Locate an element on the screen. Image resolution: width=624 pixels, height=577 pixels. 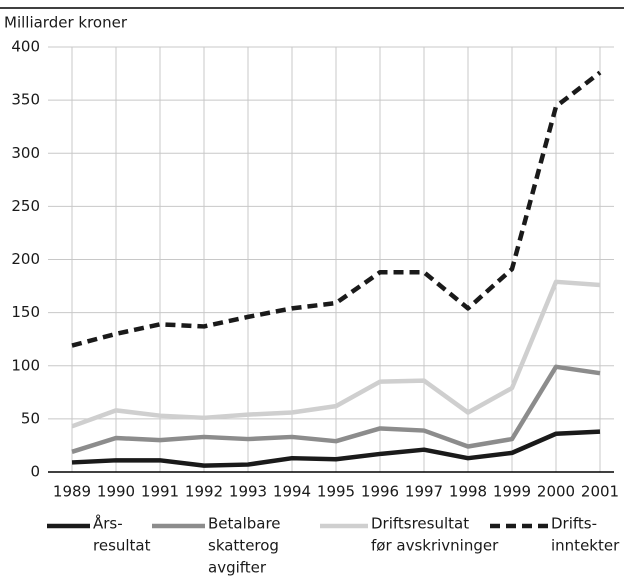
x-tick-label: 1992 is located at coordinates (204, 492).